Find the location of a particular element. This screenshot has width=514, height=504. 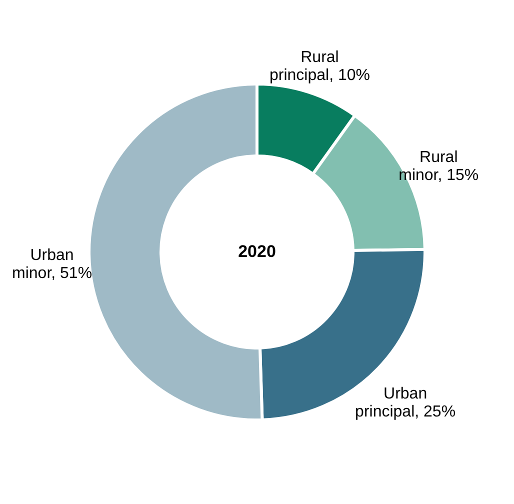

slice-label: Rural principal, 10% is located at coordinates (319, 66).